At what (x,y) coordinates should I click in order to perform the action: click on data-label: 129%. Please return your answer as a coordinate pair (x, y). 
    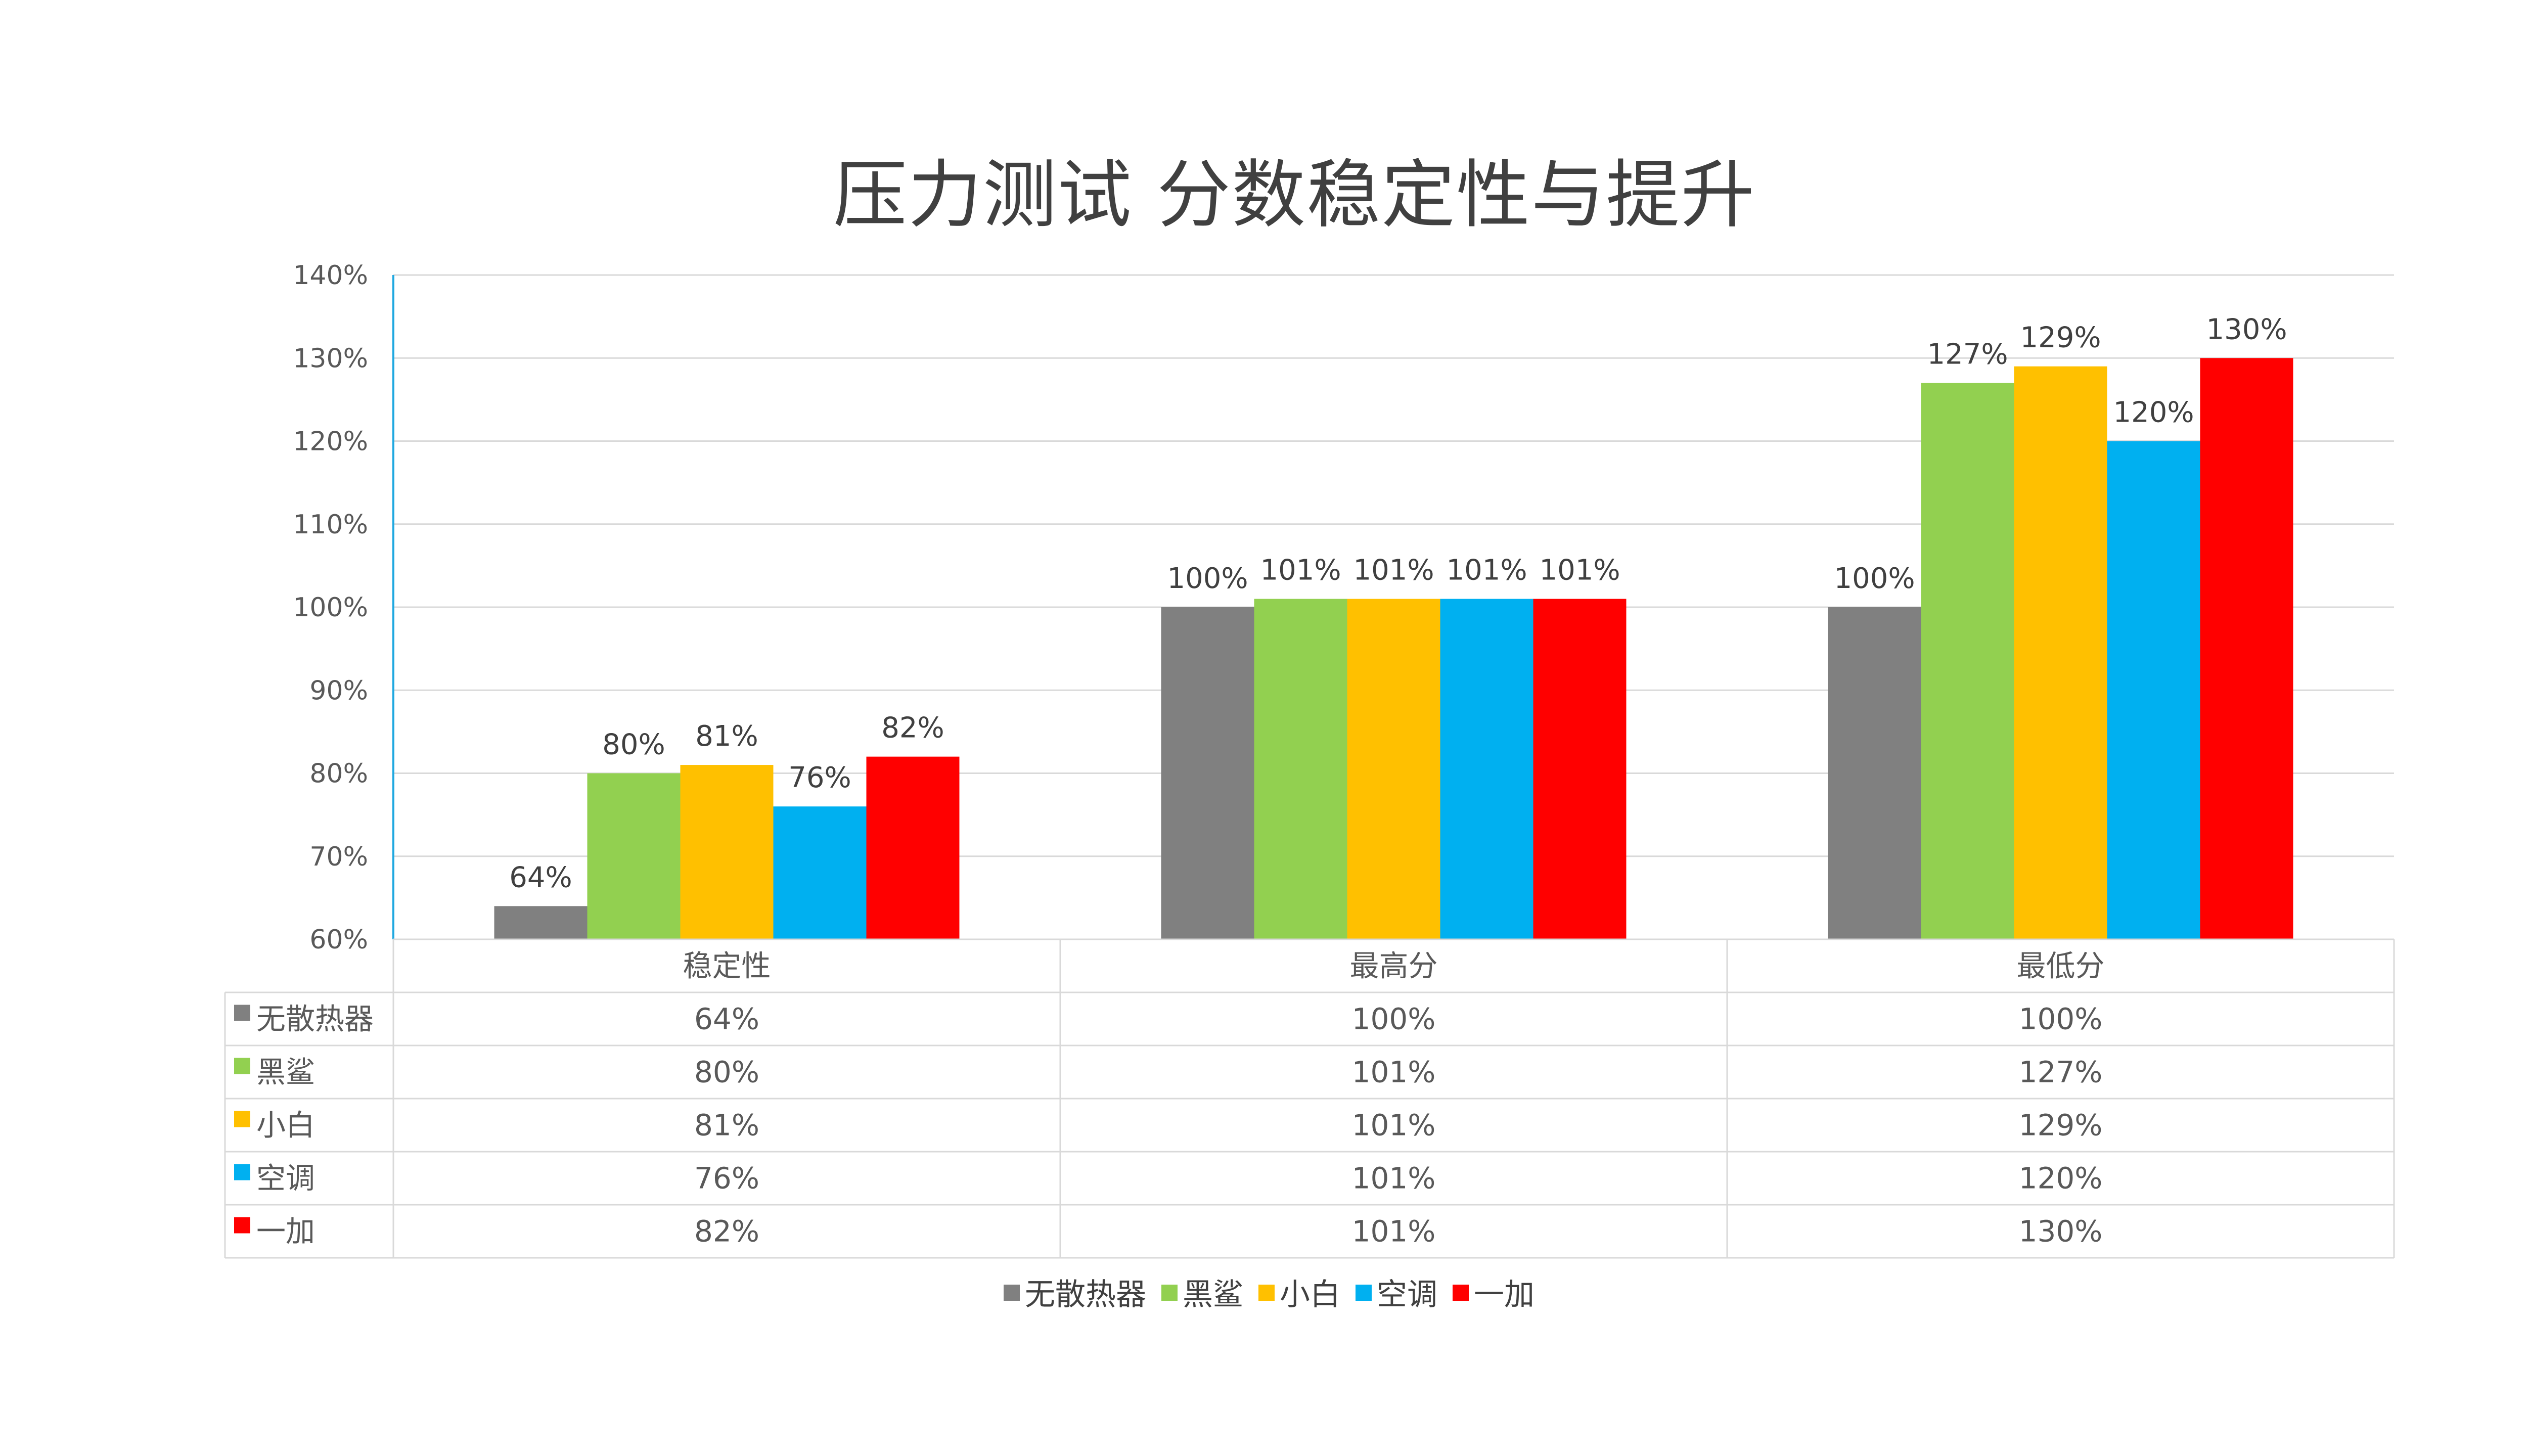
    Looking at the image, I should click on (2060, 338).